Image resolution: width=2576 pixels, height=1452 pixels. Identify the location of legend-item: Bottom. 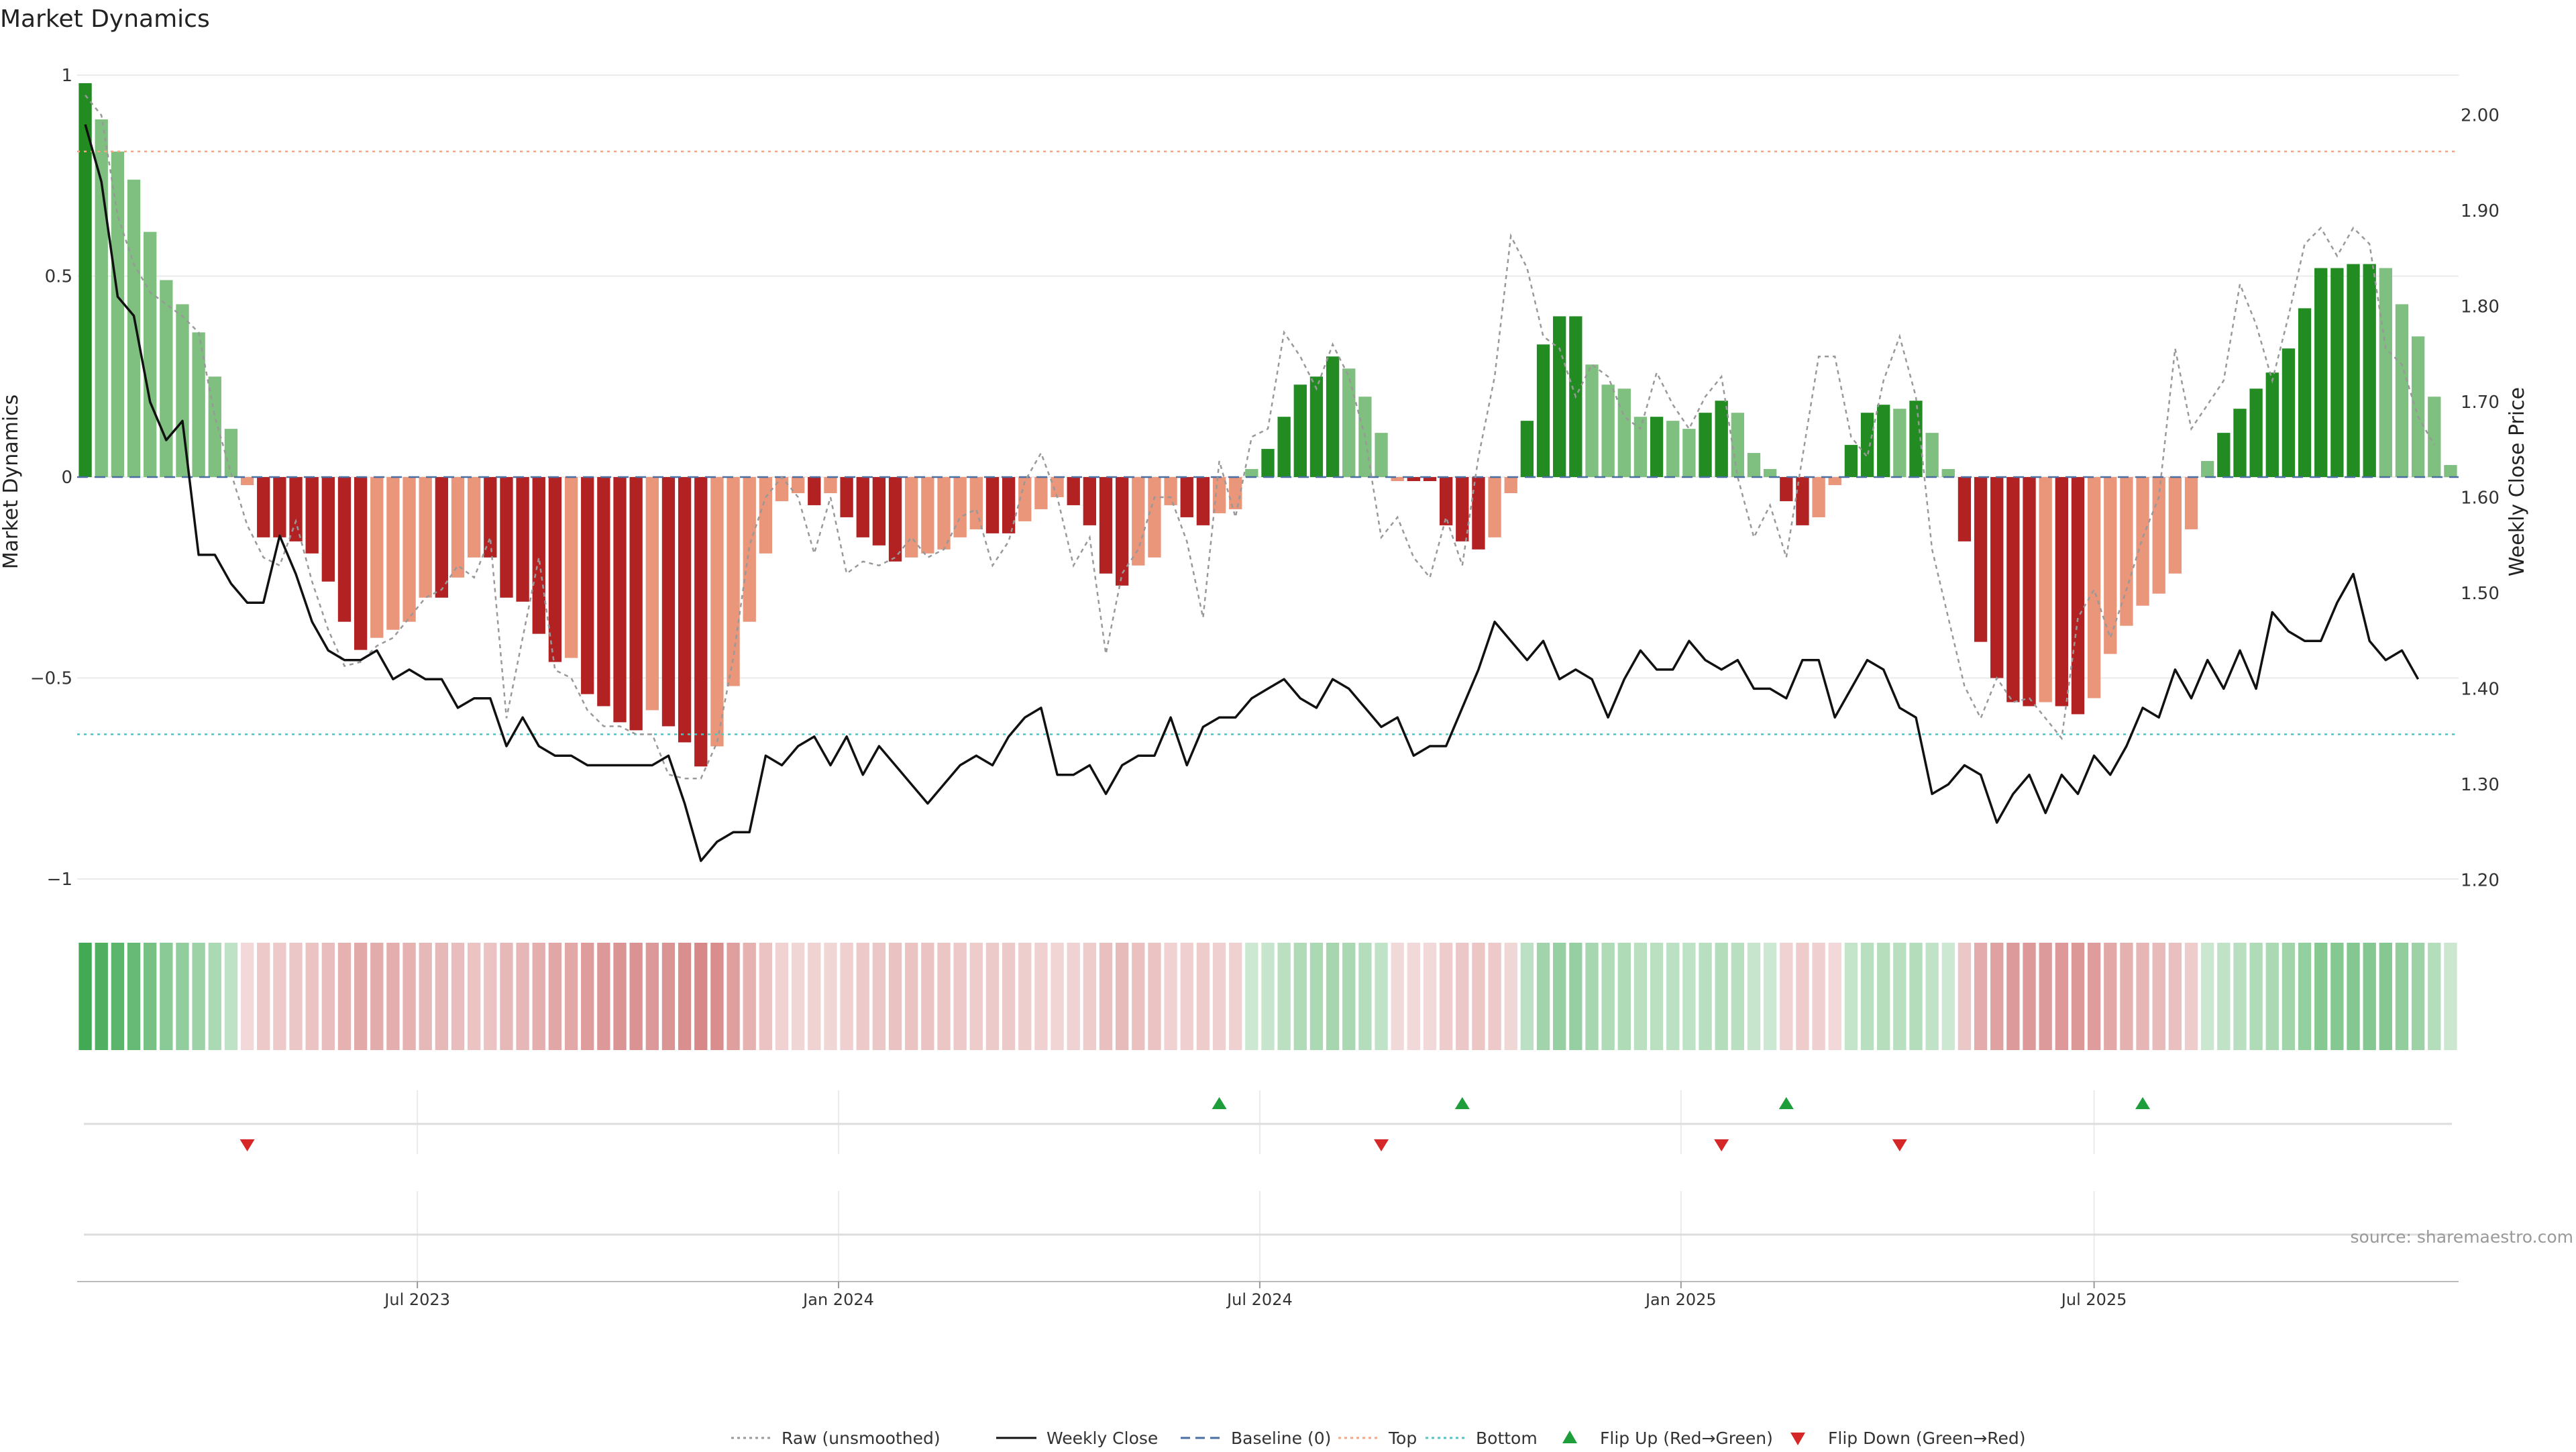
(1482, 1438).